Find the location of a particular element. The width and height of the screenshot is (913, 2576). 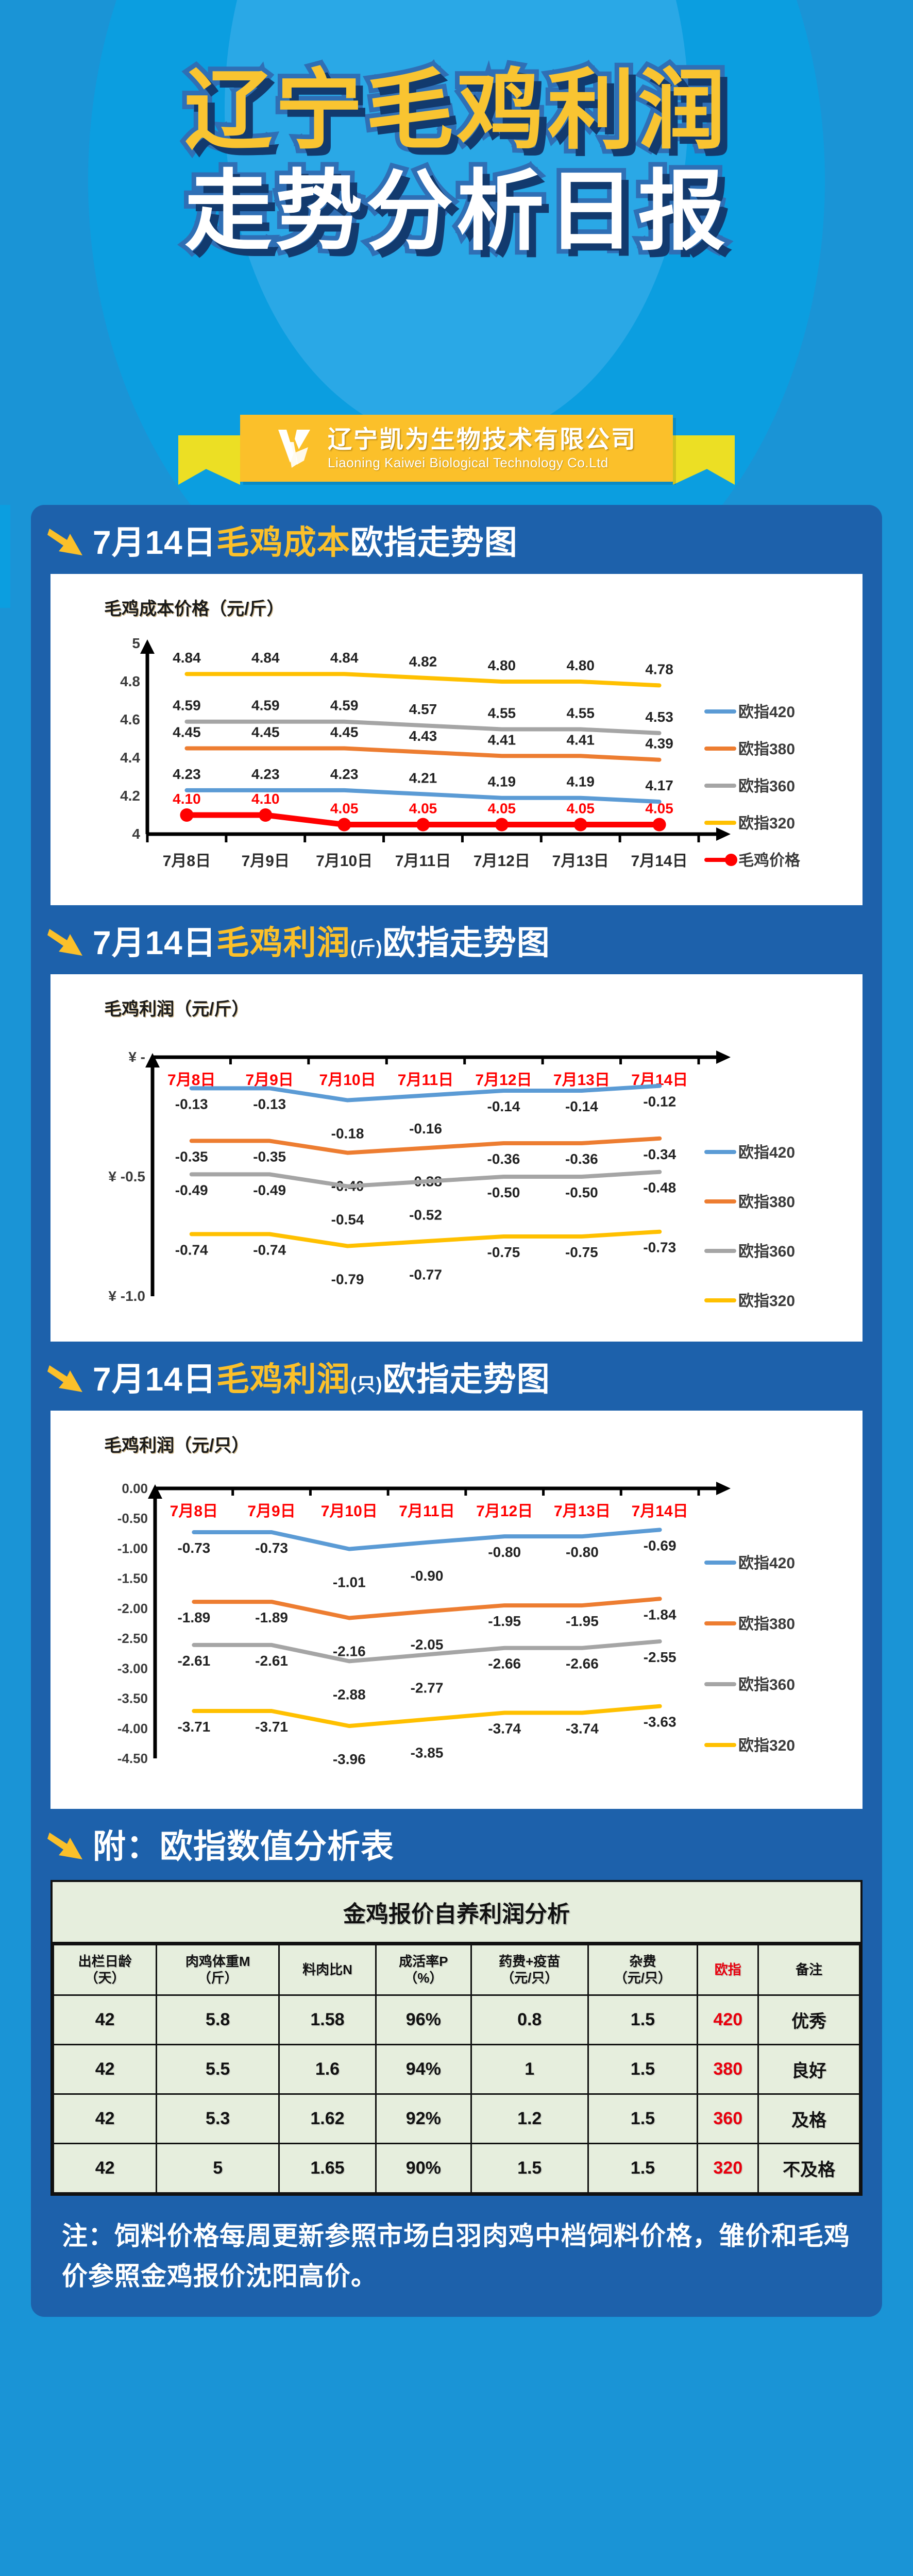

table-col-header: 料肉比N is located at coordinates (328, 1969).